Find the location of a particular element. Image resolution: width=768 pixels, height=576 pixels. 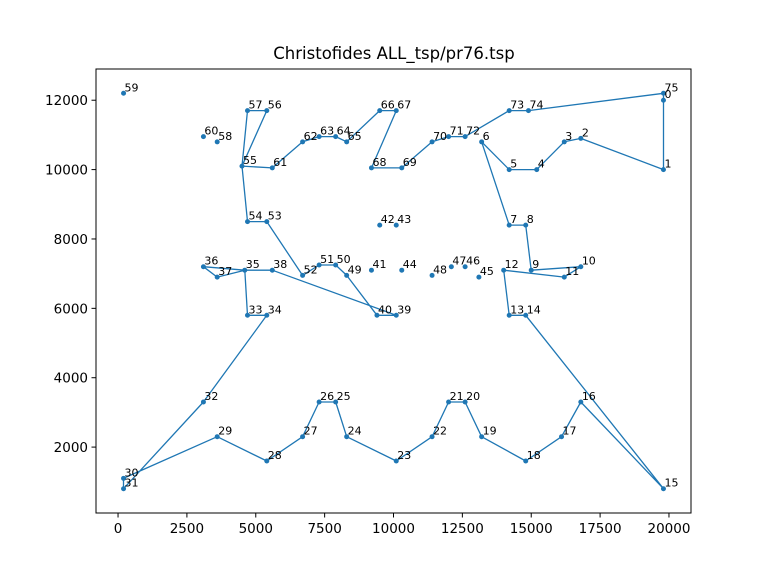

city-label-34: 34 is located at coordinates (275, 309).